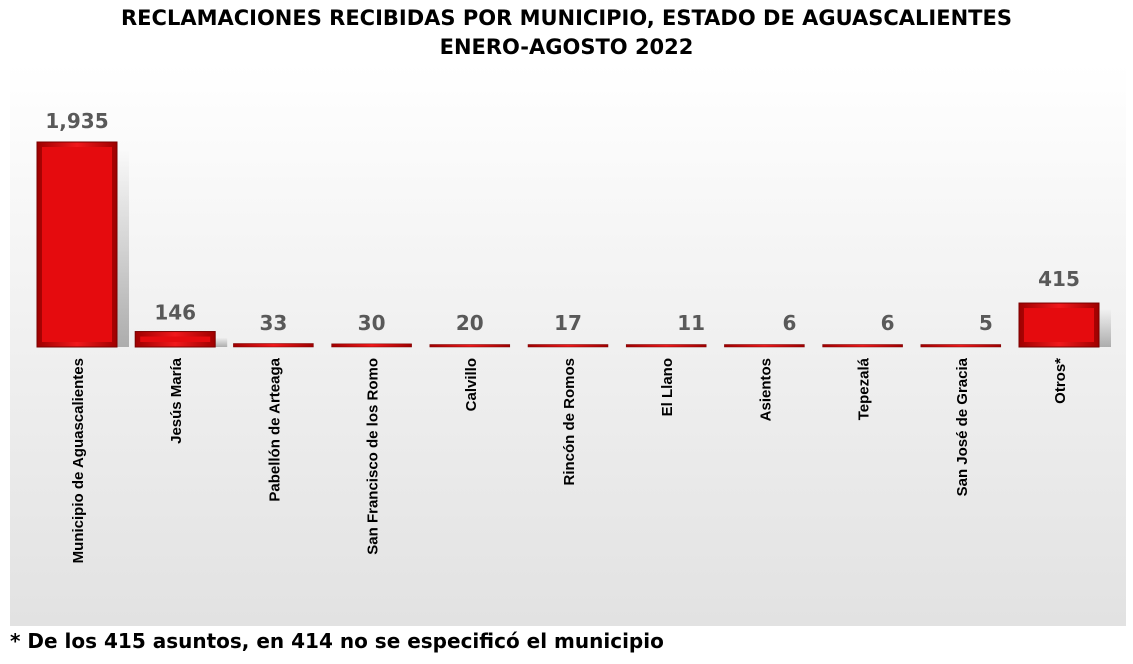  I want to click on category-label: Municipio de Aguascalientes, so click(78, 460).